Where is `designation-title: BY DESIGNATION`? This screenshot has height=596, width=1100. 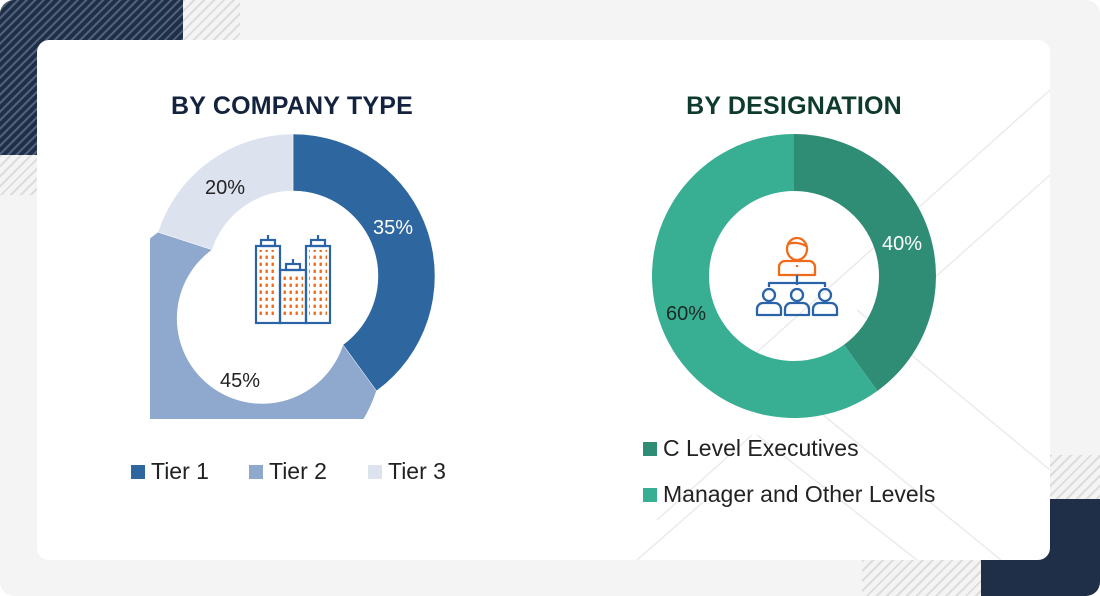
designation-title: BY DESIGNATION is located at coordinates (794, 106).